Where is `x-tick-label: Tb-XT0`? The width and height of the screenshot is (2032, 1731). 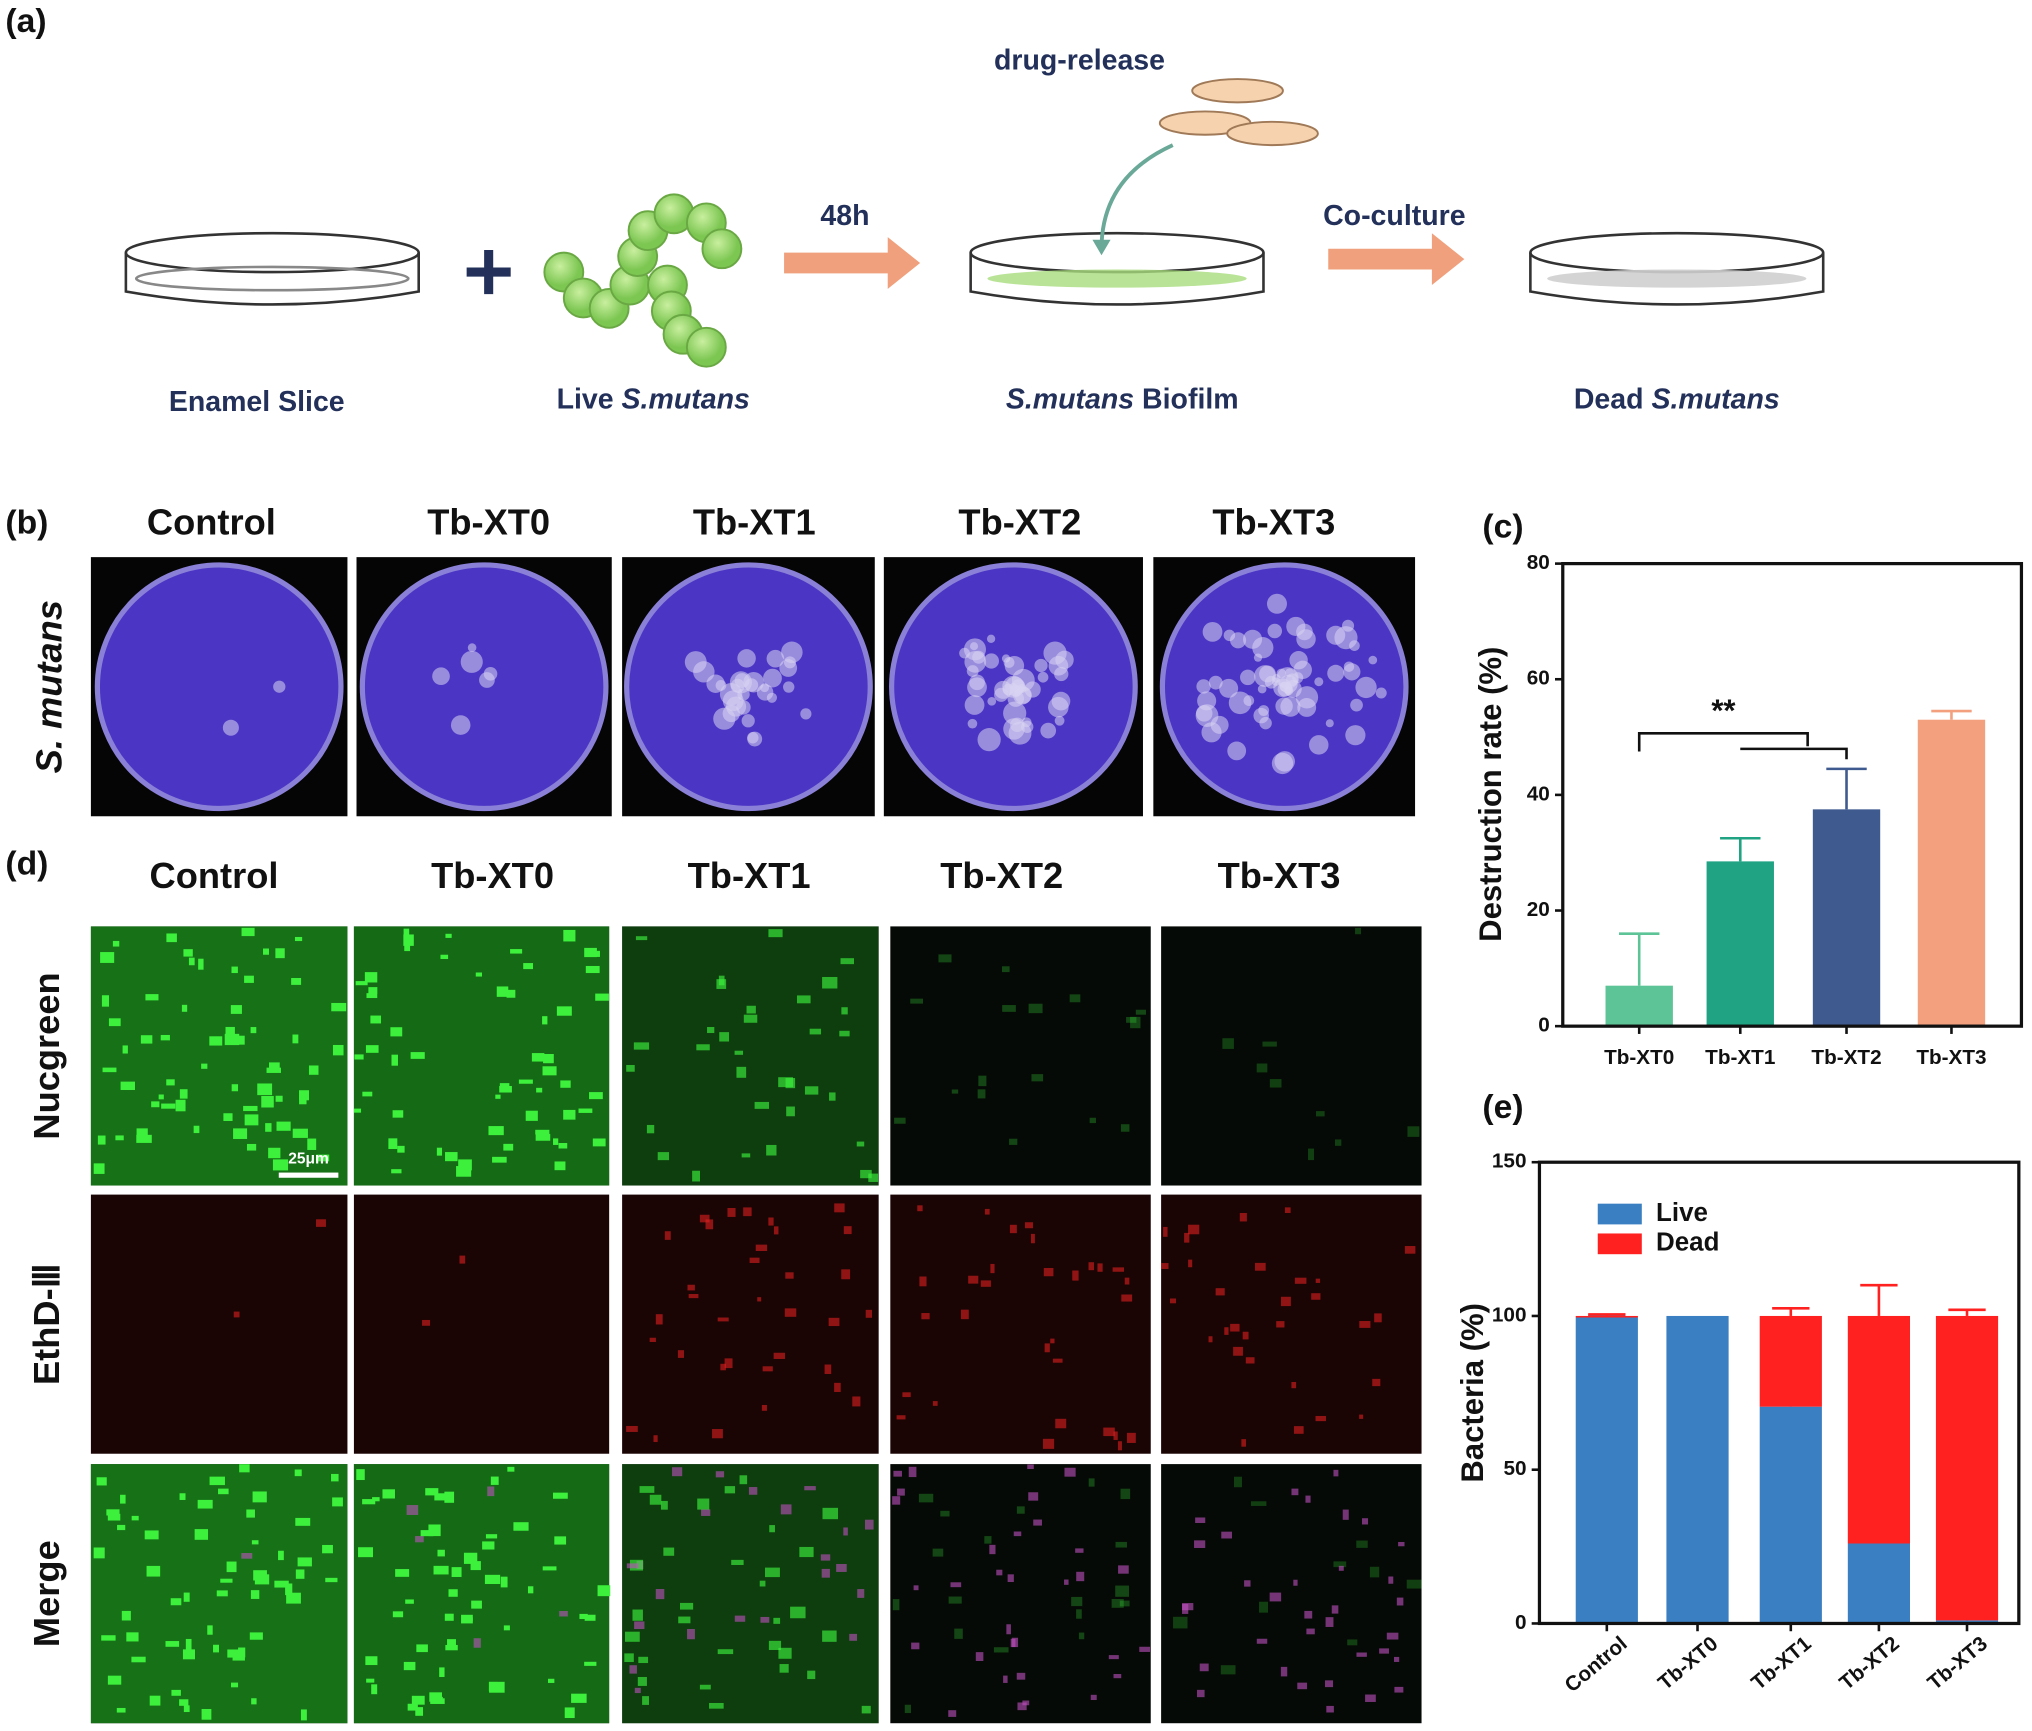
x-tick-label: Tb-XT0 is located at coordinates (1688, 1663).